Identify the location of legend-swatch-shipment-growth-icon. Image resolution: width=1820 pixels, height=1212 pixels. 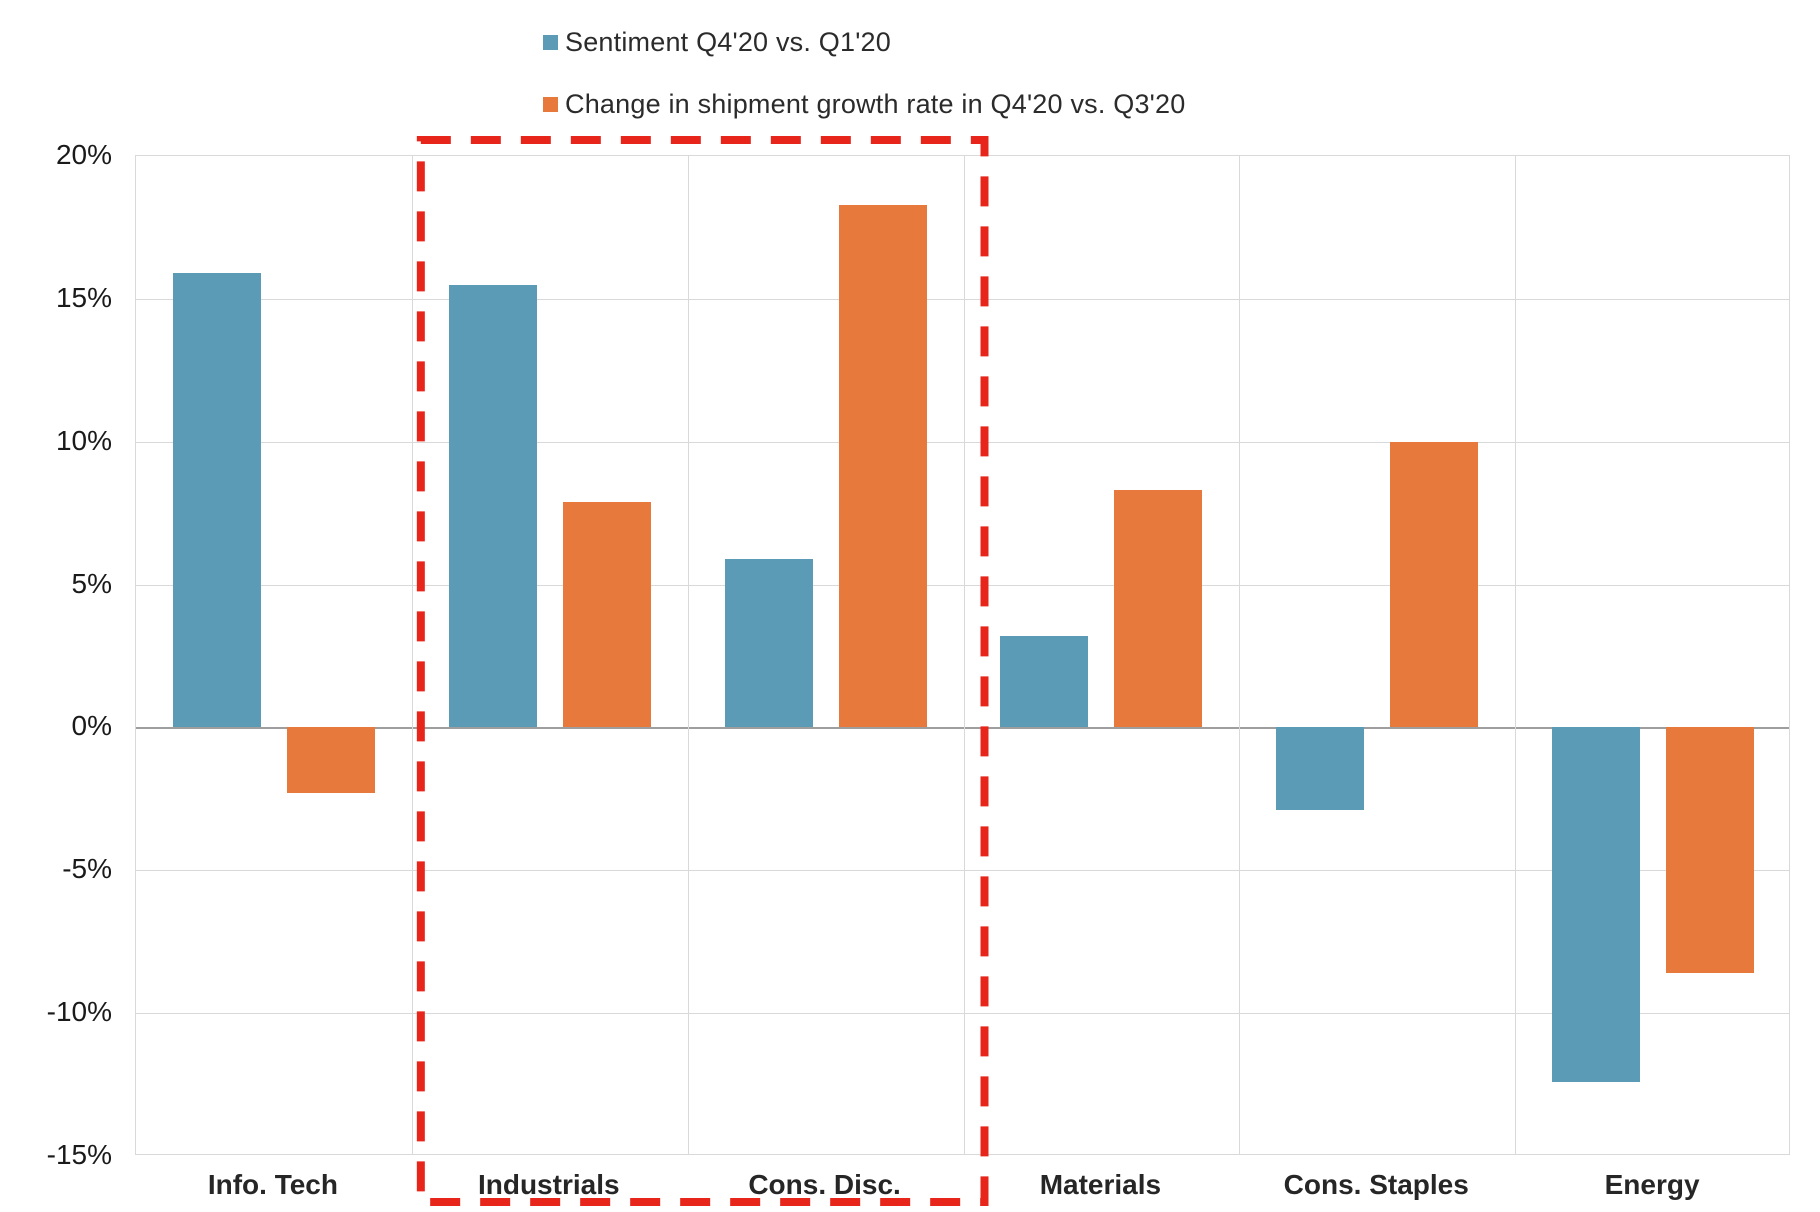
(550, 104).